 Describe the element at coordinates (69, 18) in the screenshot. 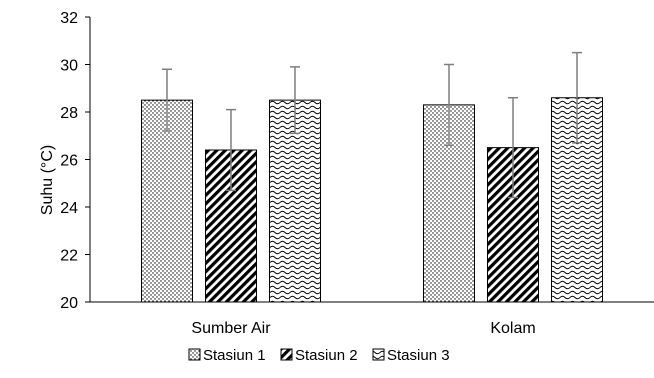

I see `y-tick-label: 32` at that location.